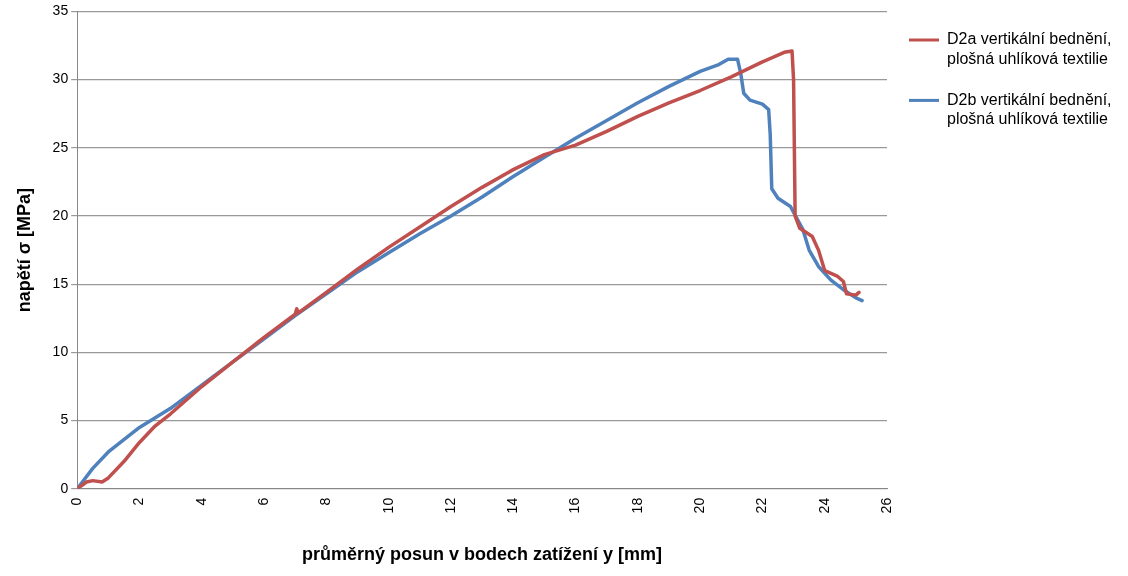  I want to click on x-tick-label: 16, so click(574, 505).